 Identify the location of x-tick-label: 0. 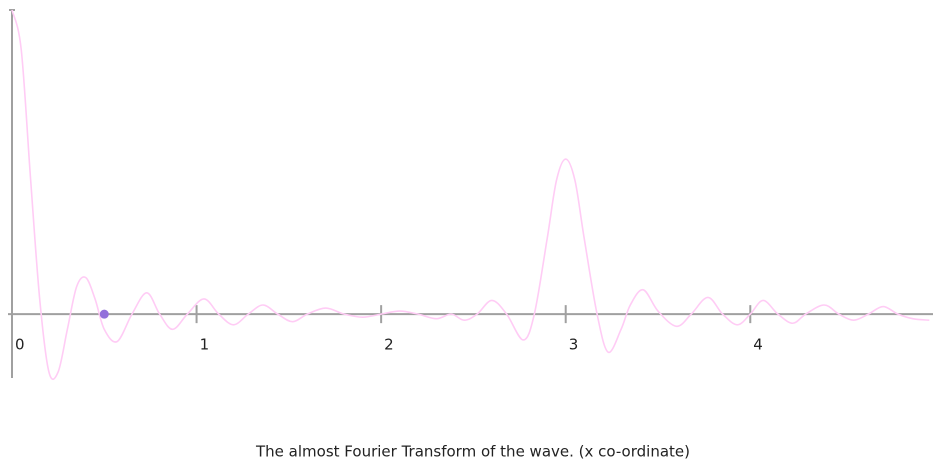
(20, 345).